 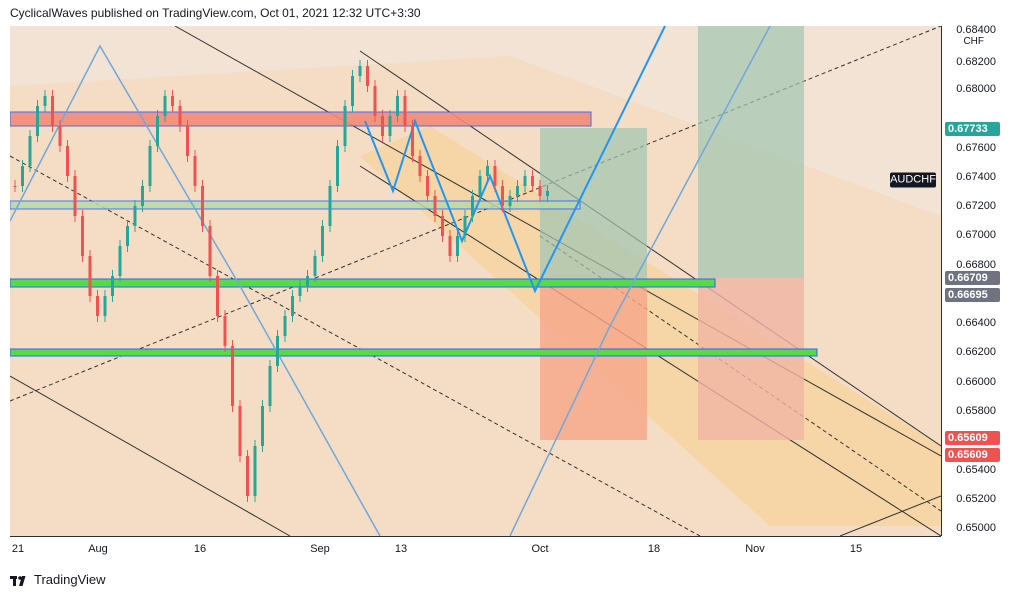 What do you see at coordinates (976, 177) in the screenshot?
I see `price-tick: 0.67400` at bounding box center [976, 177].